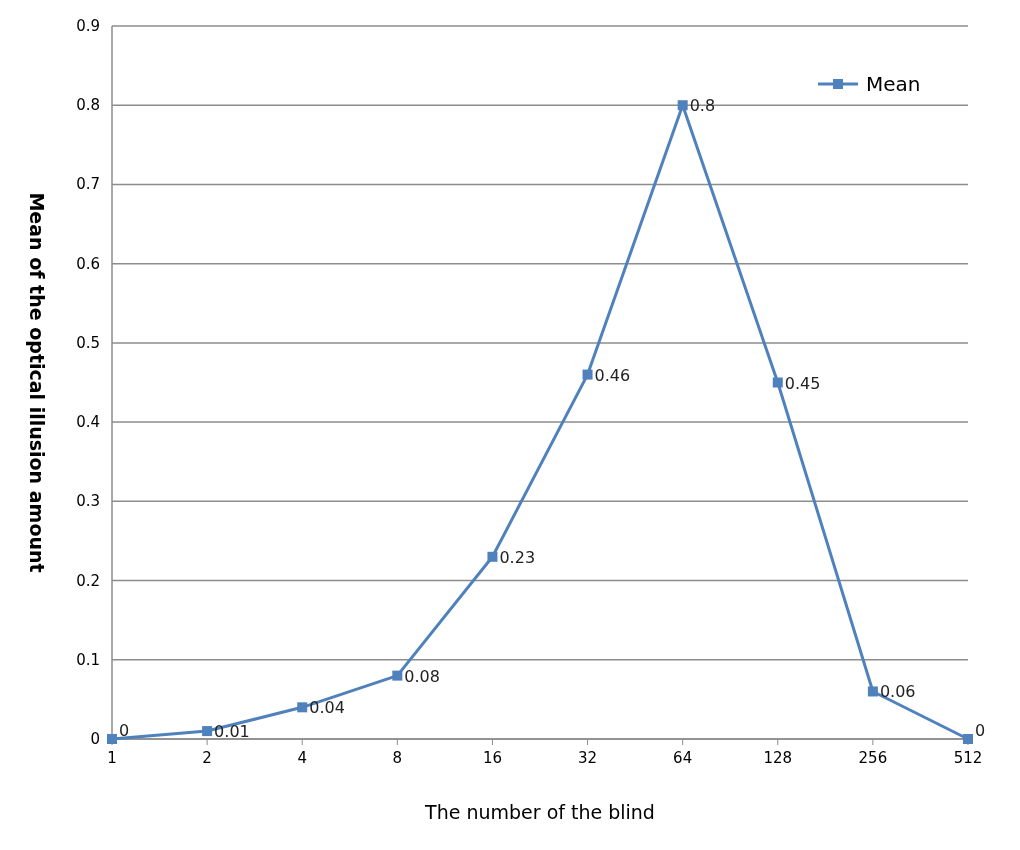 The height and width of the screenshot is (850, 1020). Describe the element at coordinates (88, 342) in the screenshot. I see `y-tick-label: 0.5` at that location.